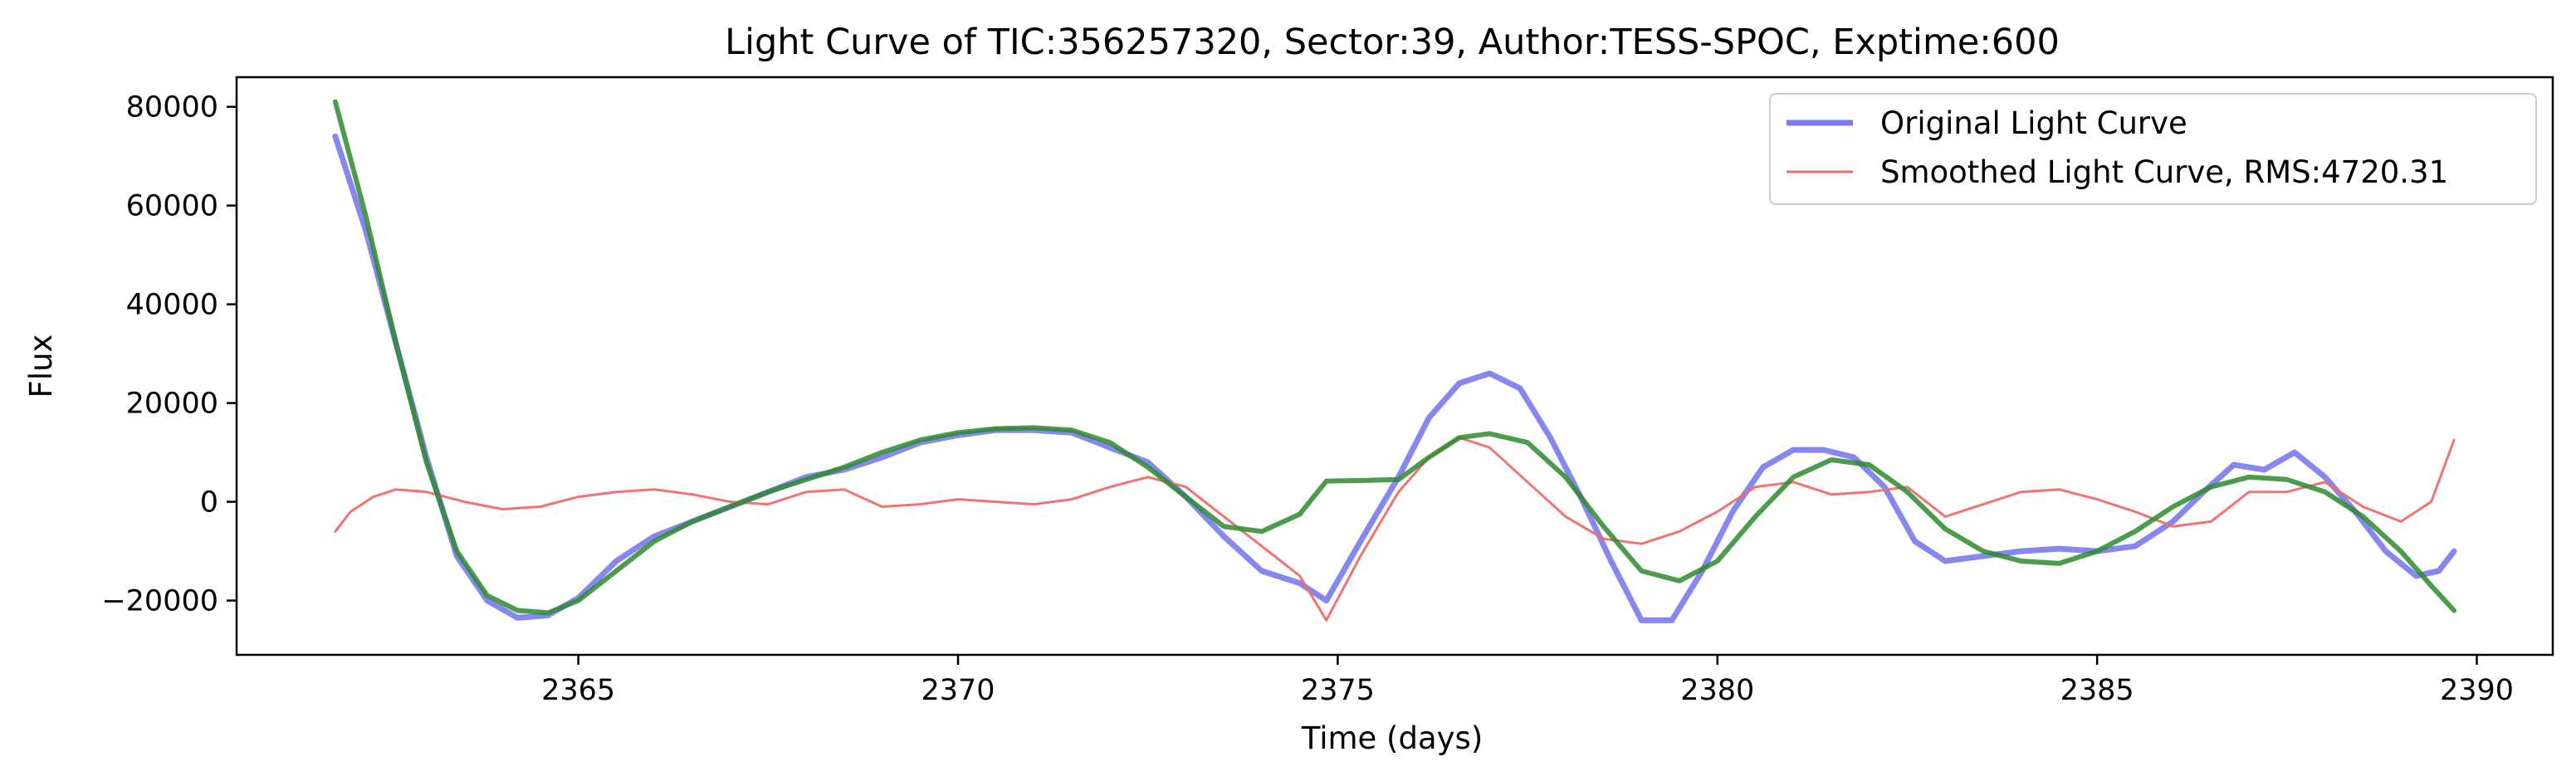 Image resolution: width=2576 pixels, height=781 pixels. Describe the element at coordinates (1392, 738) in the screenshot. I see `x-axis-label: Time (days)` at that location.